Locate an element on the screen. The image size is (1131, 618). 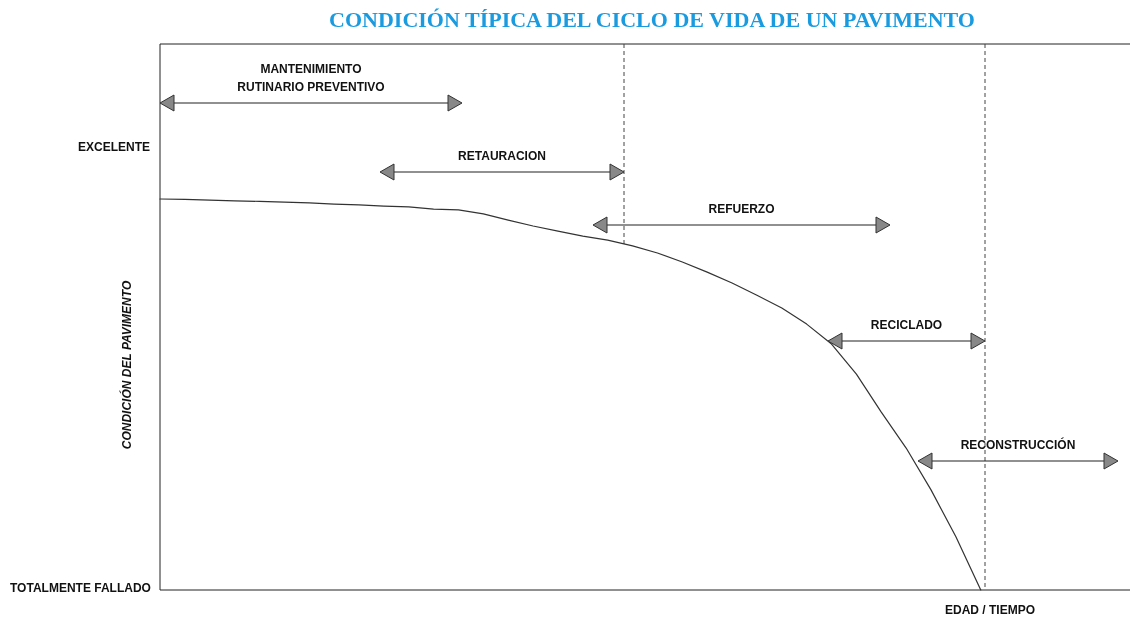
text: MANTENIMIENTO RUTINARIO PREVENTIVO is located at coordinates (311, 78).